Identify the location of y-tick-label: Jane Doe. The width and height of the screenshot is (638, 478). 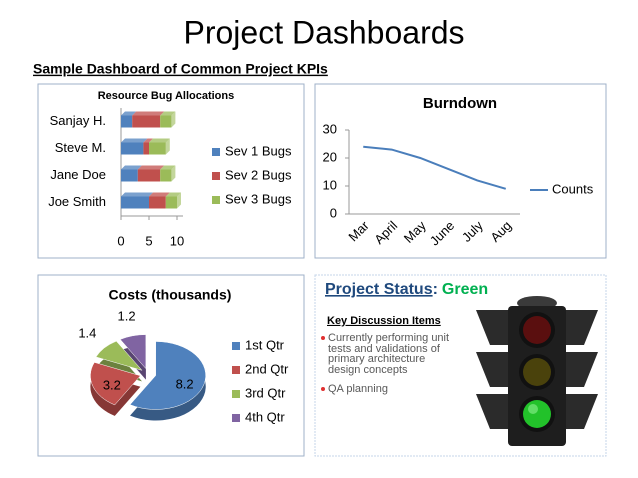
(78, 174).